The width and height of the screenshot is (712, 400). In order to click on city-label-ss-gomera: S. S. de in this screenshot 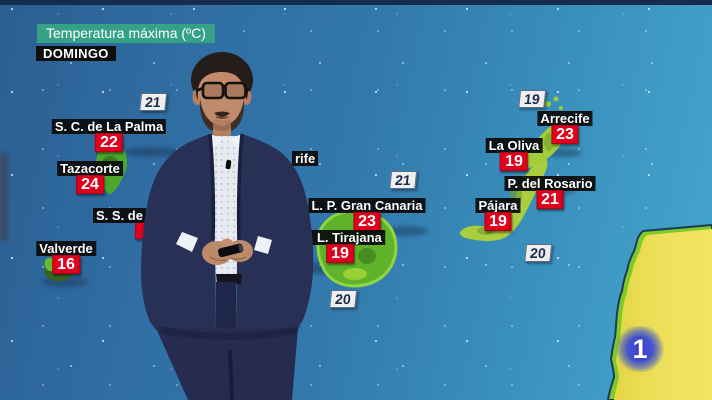, I will do `click(119, 215)`.